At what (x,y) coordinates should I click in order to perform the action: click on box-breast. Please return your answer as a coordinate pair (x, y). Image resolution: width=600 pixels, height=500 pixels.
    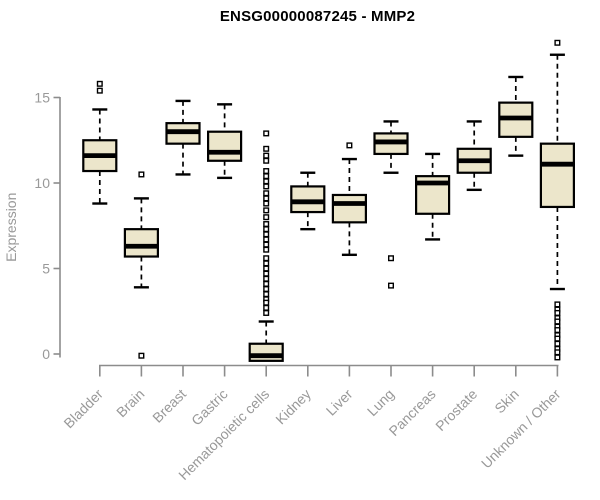
    Looking at the image, I should click on (183, 137).